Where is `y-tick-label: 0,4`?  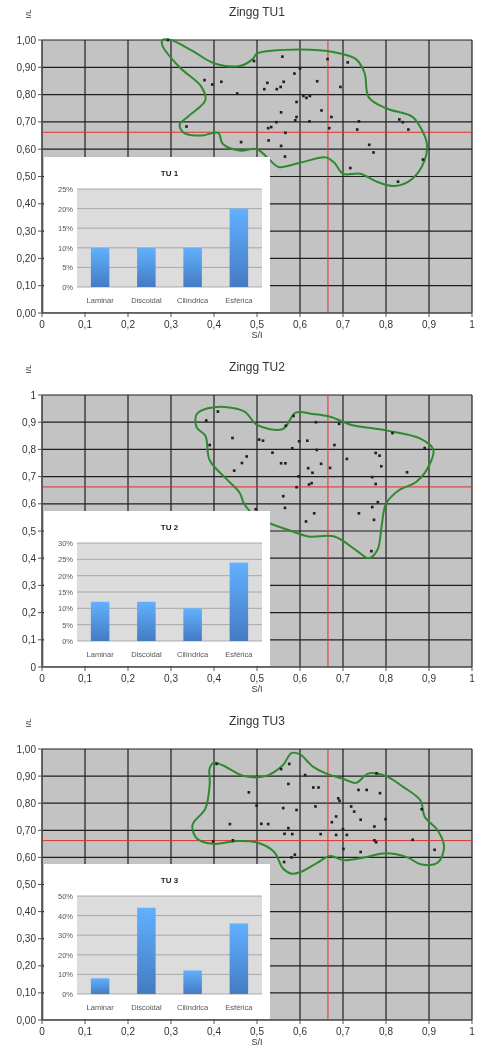
y-tick-label: 0,4 is located at coordinates (29, 558).